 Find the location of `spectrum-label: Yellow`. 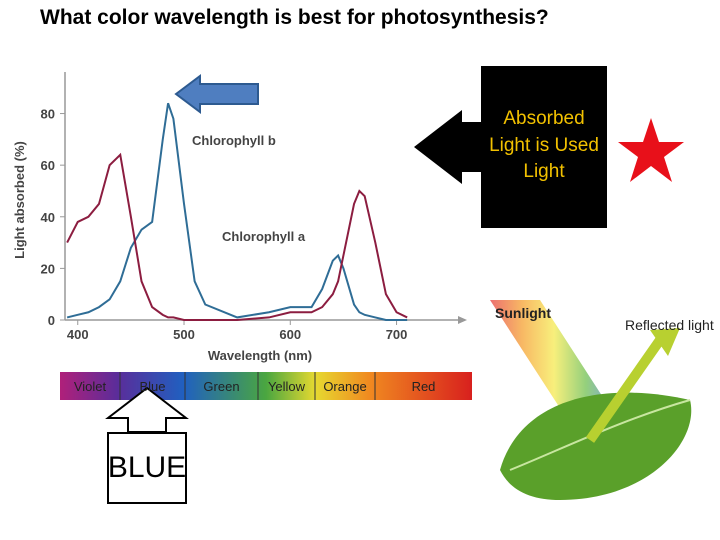

spectrum-label: Yellow is located at coordinates (287, 386).